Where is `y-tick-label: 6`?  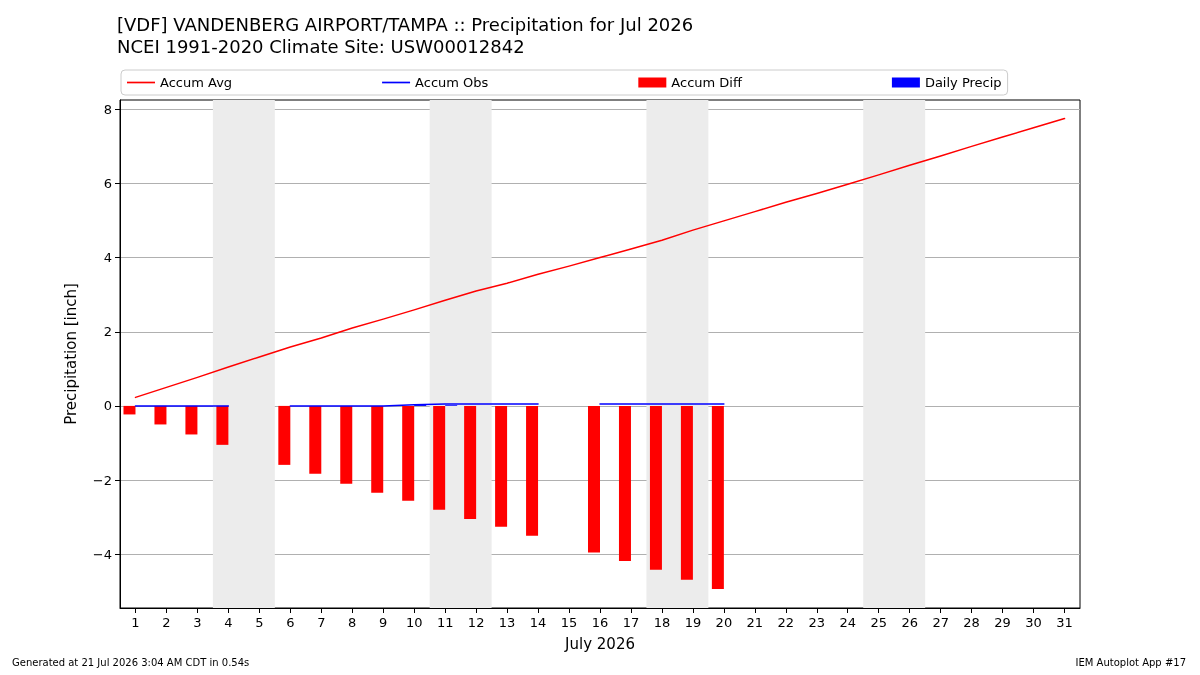 y-tick-label: 6 is located at coordinates (107, 183).